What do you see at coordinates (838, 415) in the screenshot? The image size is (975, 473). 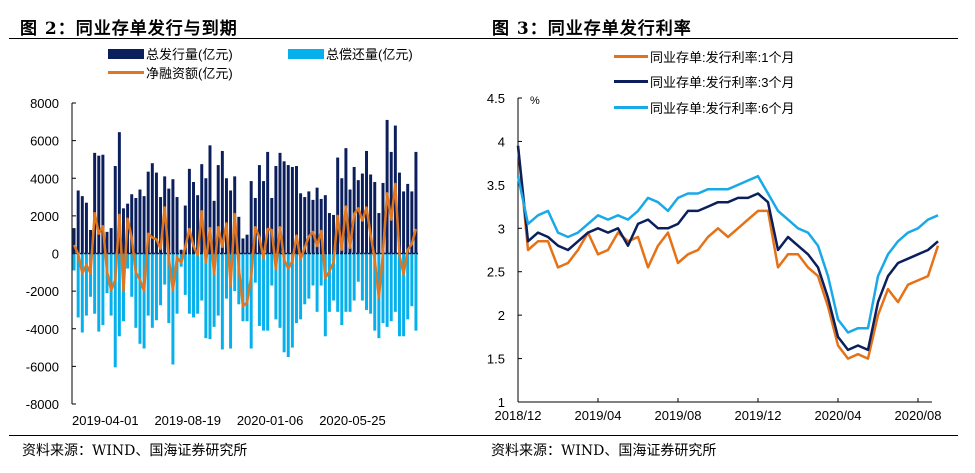 I see `x-tick-label: 2020/04` at bounding box center [838, 415].